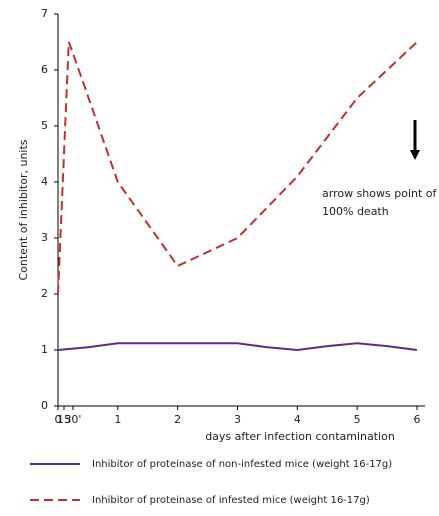  Describe the element at coordinates (44, 125) in the screenshot. I see `y-tick-label: 5` at that location.